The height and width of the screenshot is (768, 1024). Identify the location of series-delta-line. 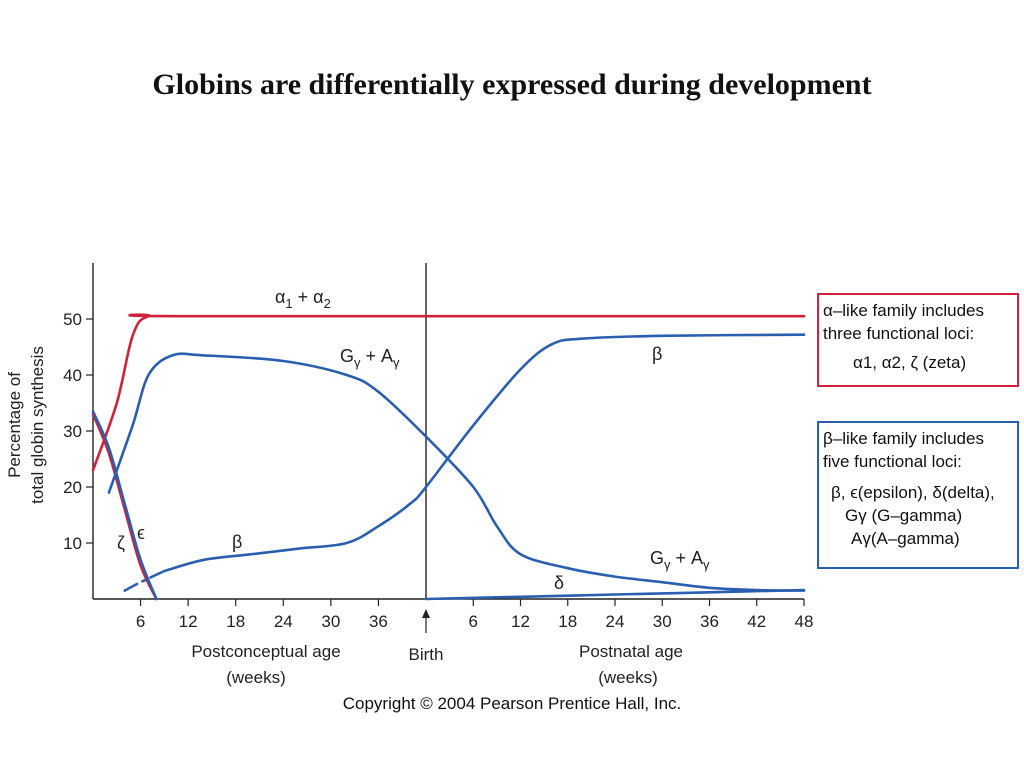
(615, 594).